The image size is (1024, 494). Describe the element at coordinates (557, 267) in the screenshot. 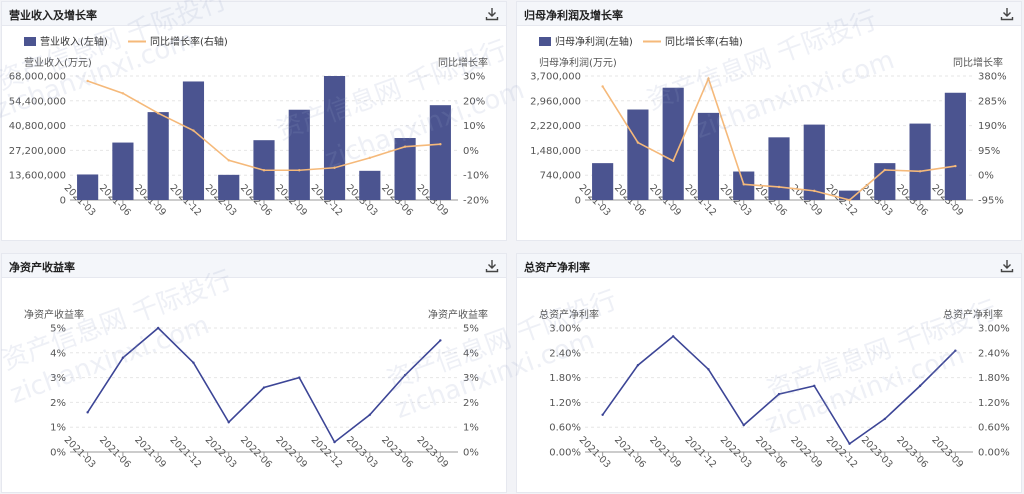

I see `panel-title: 总资产净利率` at that location.